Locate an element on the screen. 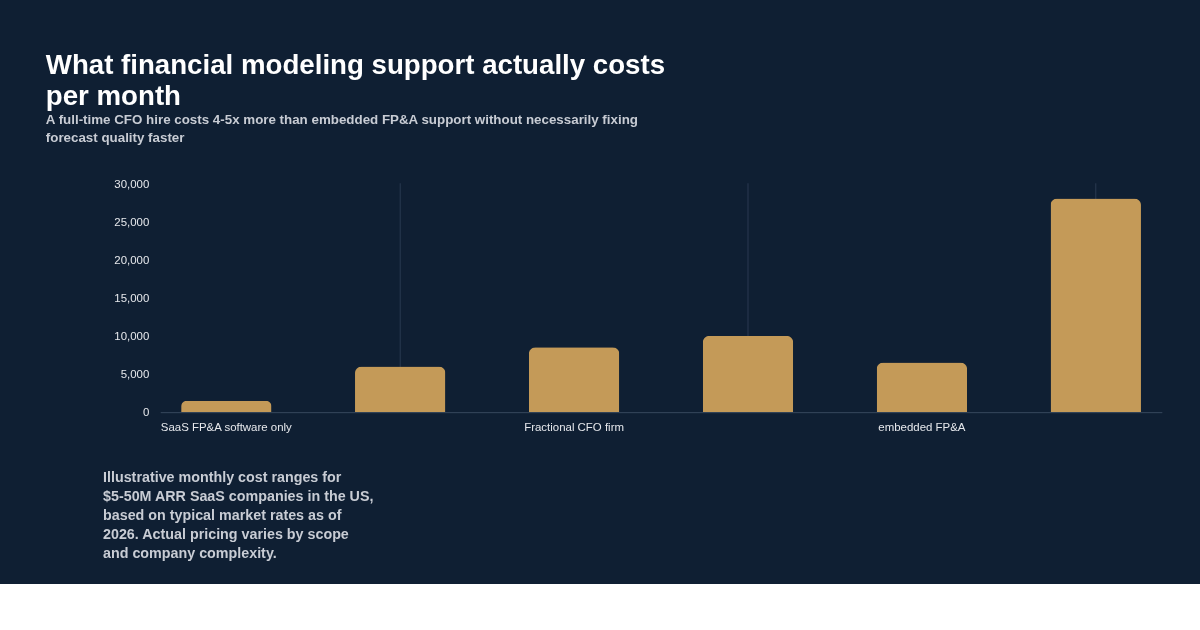  y-tick-label: 5,000 is located at coordinates (135, 374).